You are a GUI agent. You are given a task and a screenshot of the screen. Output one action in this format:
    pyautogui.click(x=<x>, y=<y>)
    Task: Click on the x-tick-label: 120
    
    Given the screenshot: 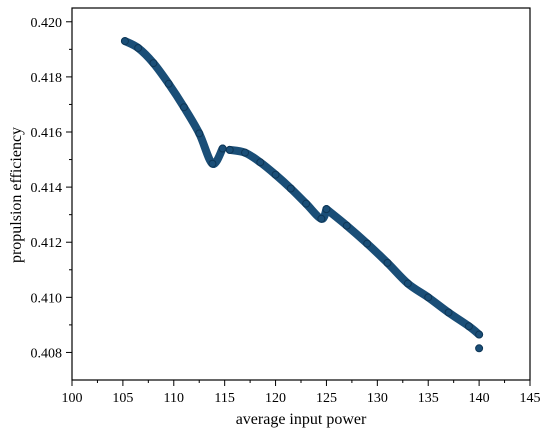 What is the action you would take?
    pyautogui.click(x=275, y=398)
    